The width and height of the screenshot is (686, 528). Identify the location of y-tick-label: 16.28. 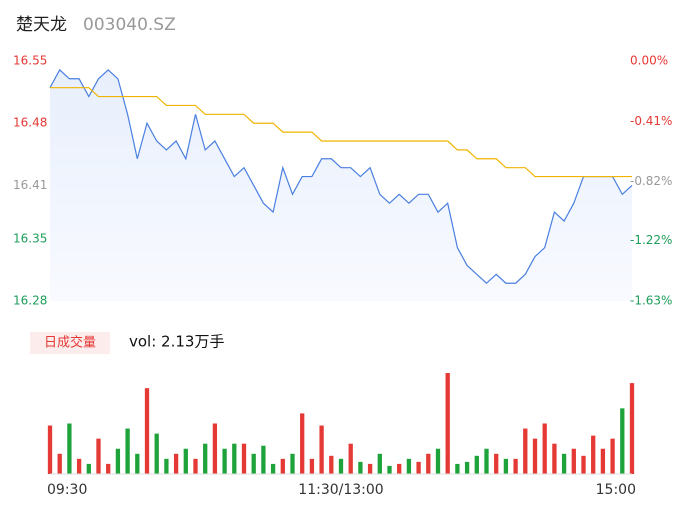
(30, 301).